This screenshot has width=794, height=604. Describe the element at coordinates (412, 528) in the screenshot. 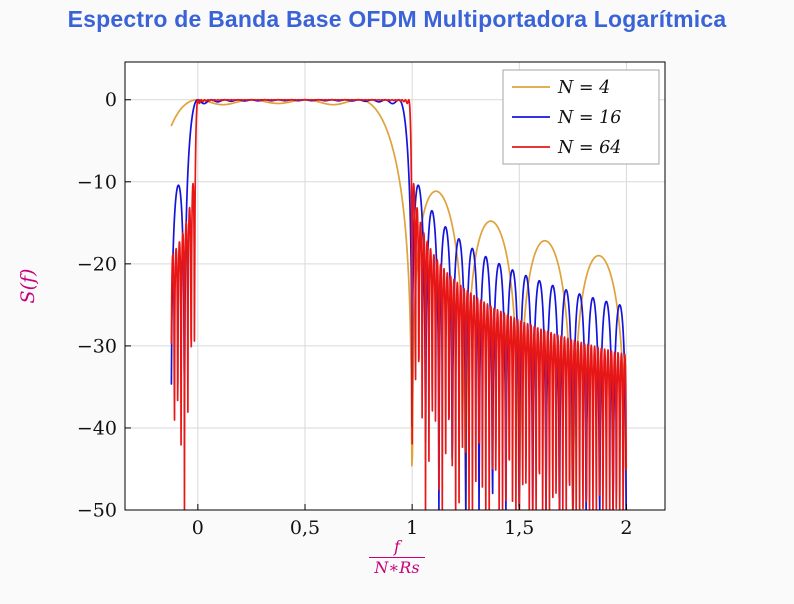

I see `x-tick-label: 1` at that location.